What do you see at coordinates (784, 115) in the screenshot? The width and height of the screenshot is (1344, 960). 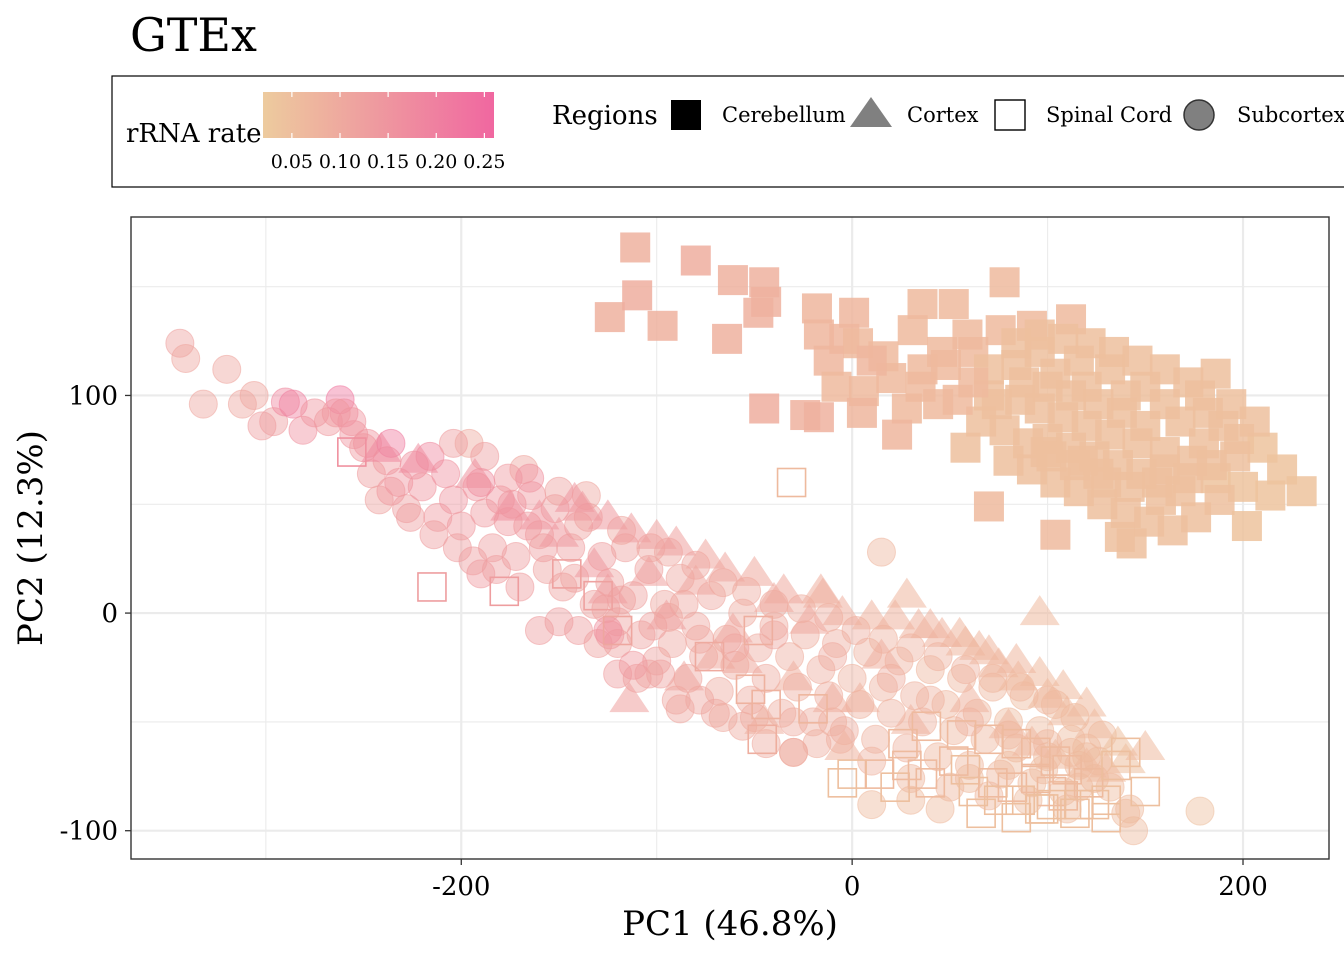 I see `shape-legend-label: Cerebellum` at bounding box center [784, 115].